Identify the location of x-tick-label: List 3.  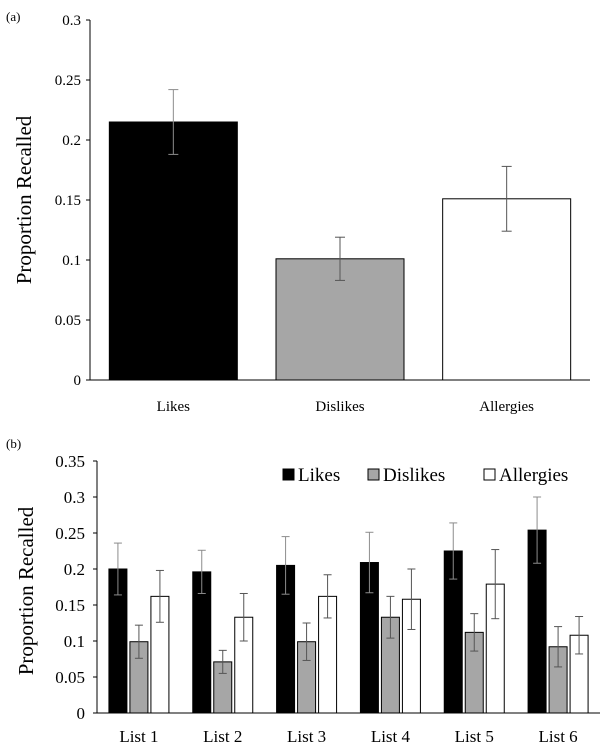
(306, 736).